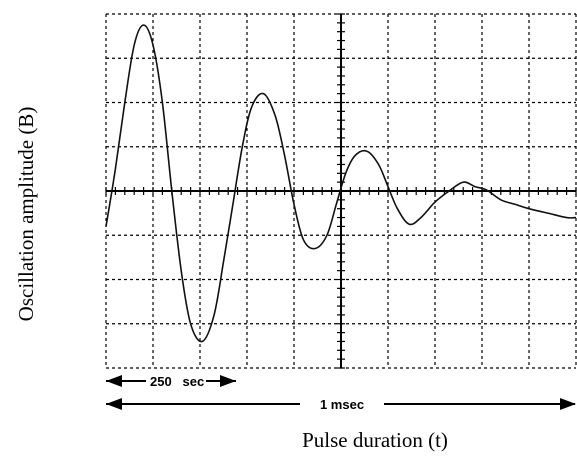 This screenshot has height=458, width=577. What do you see at coordinates (375, 440) in the screenshot?
I see `x-axis-label: Pulse duration (t)` at bounding box center [375, 440].